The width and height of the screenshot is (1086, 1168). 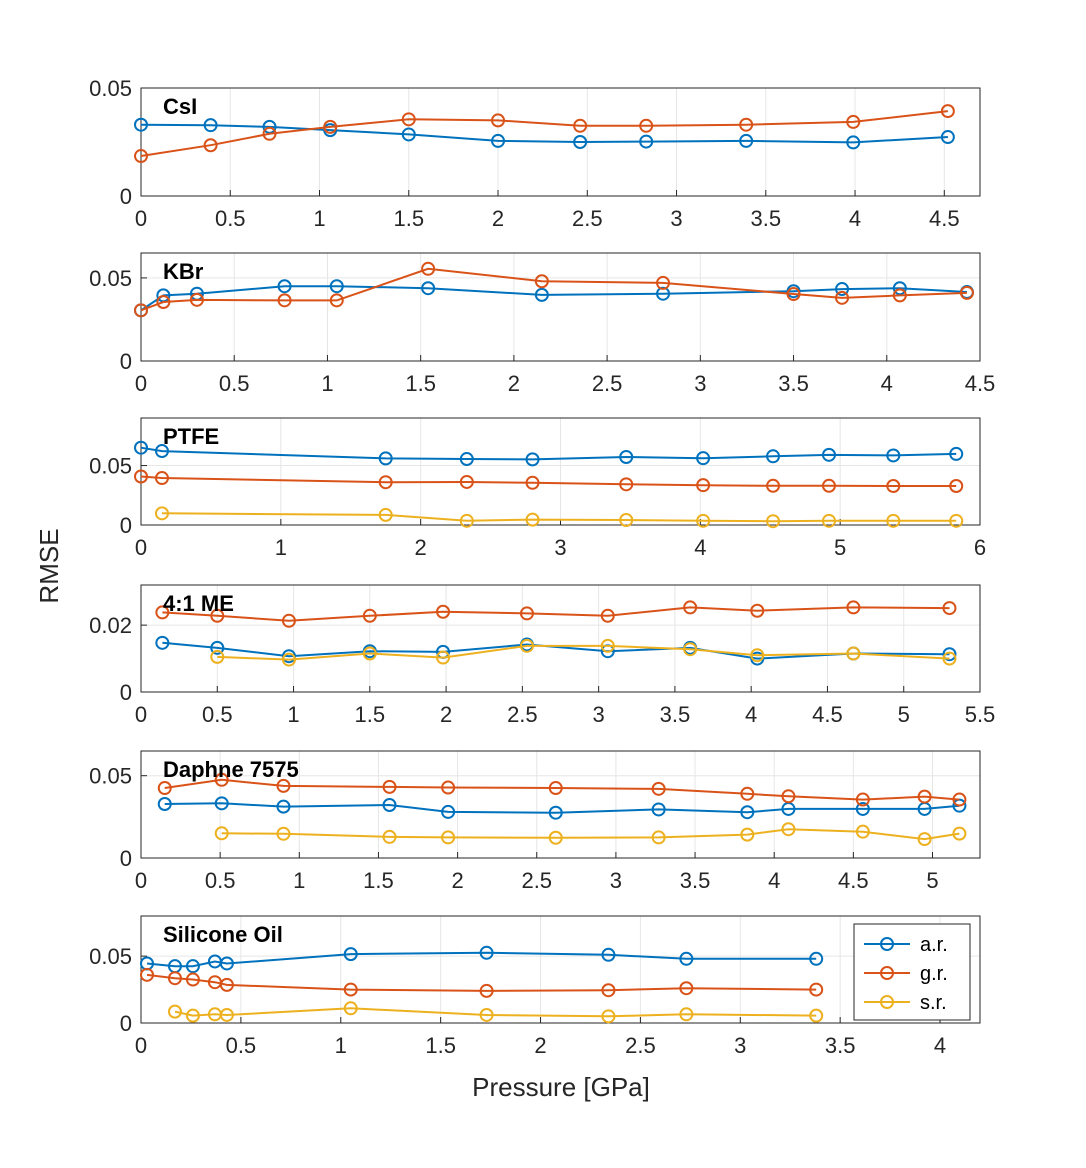 I want to click on x-tick-label: 6, so click(x=980, y=547).